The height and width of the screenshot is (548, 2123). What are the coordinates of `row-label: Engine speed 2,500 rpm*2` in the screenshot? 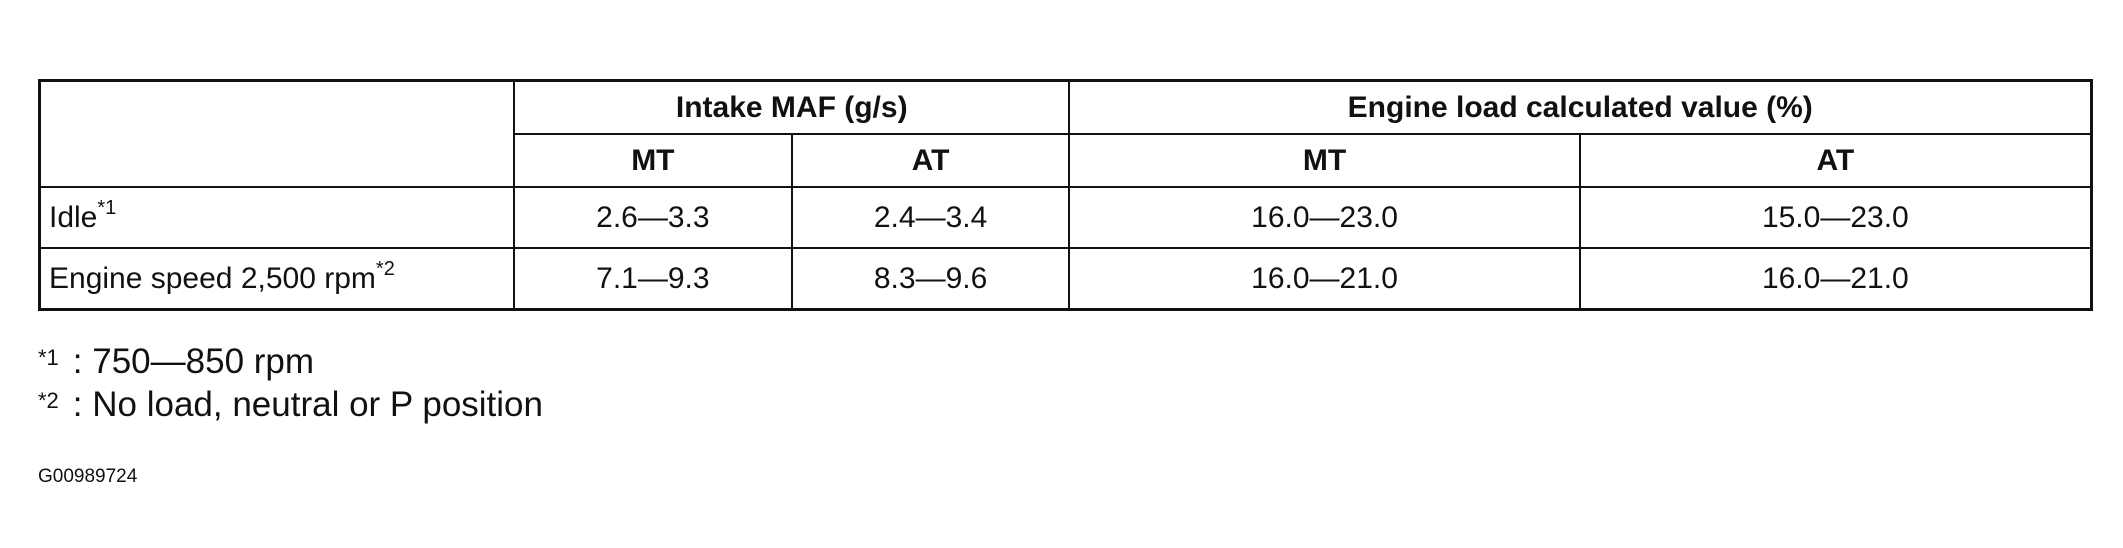 It's located at (276, 279).